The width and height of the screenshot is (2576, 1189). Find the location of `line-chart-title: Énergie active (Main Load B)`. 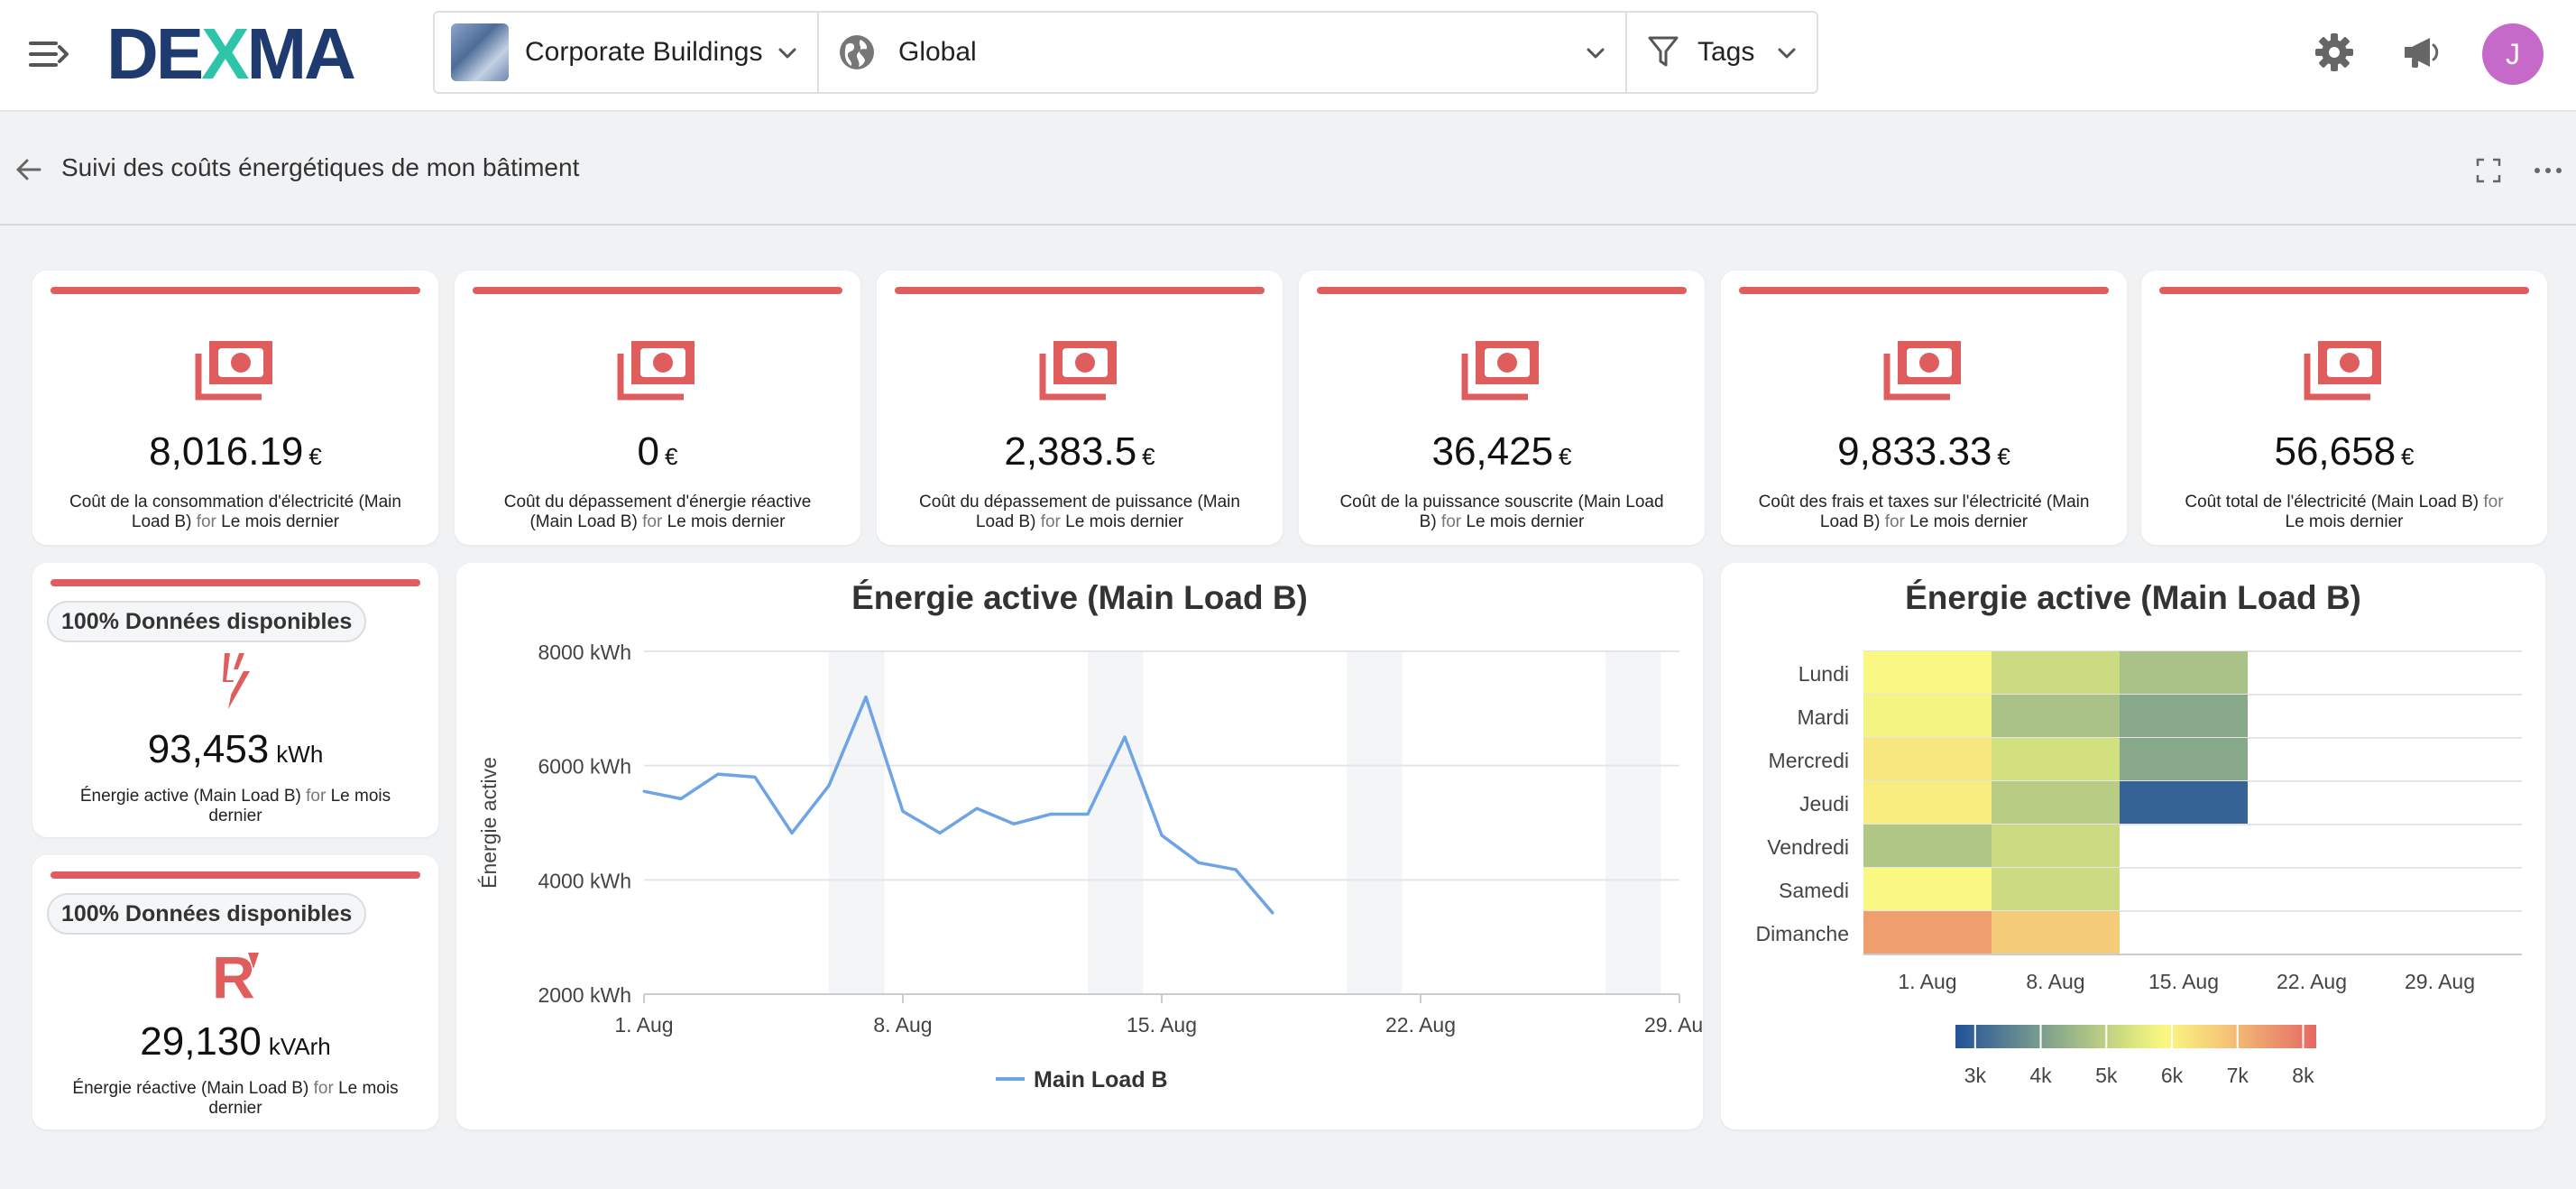

line-chart-title: Énergie active (Main Load B) is located at coordinates (1080, 597).